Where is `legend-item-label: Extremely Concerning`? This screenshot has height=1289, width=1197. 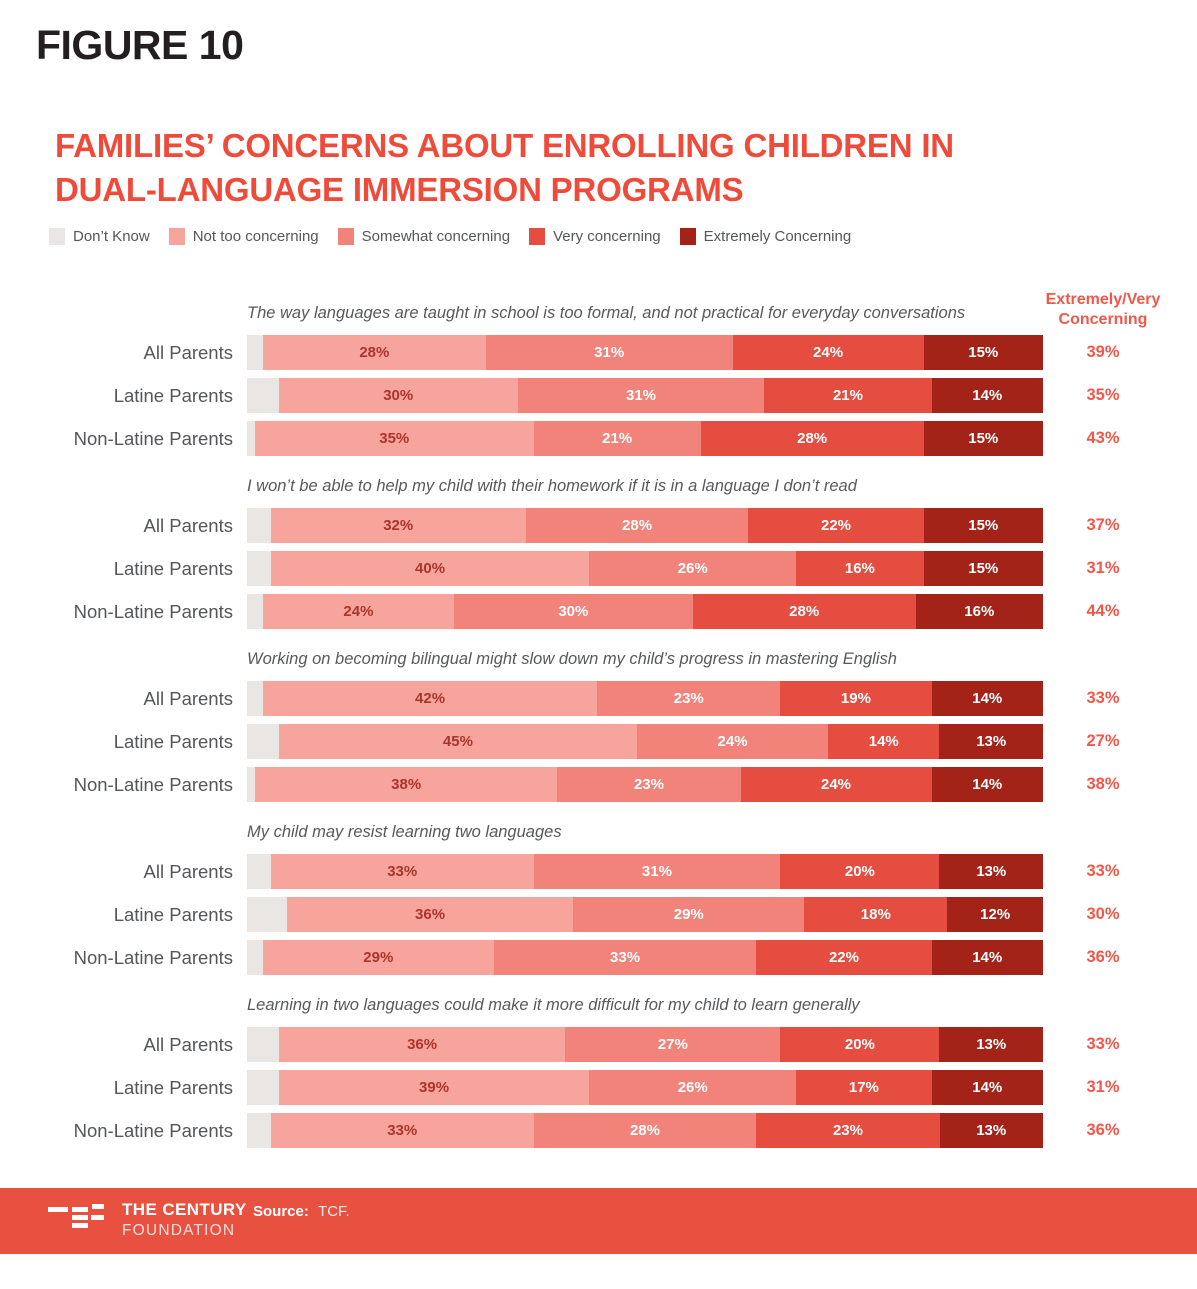
legend-item-label: Extremely Concerning is located at coordinates (777, 236).